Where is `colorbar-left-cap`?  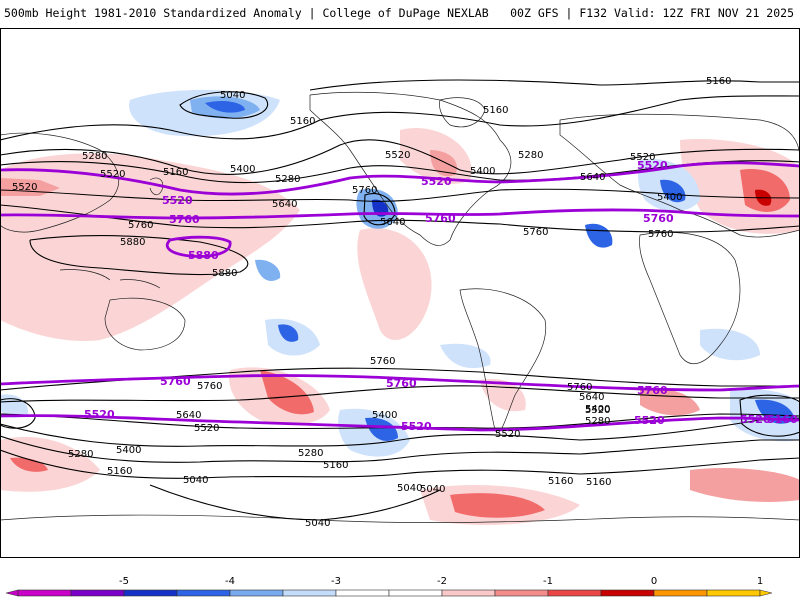 colorbar-left-cap is located at coordinates (12, 593).